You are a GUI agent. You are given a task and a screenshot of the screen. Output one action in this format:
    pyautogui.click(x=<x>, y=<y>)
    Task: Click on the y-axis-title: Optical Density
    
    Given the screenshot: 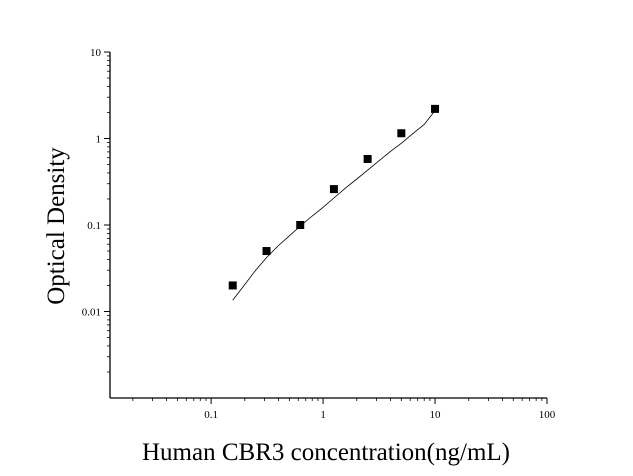 What is the action you would take?
    pyautogui.click(x=56, y=226)
    